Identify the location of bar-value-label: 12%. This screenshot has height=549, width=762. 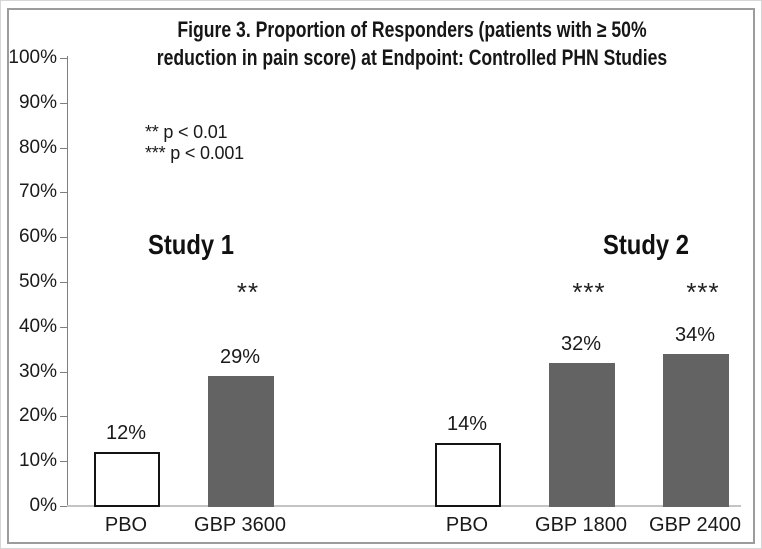
(126, 433).